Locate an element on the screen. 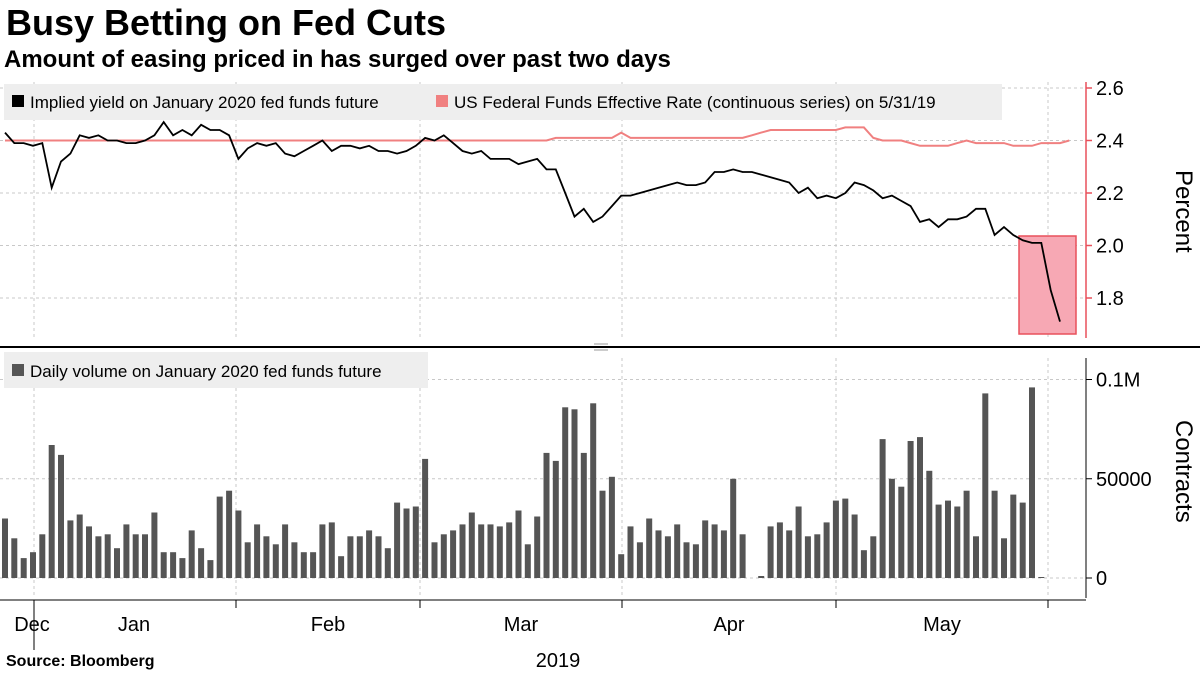 This screenshot has height=675, width=1200. bottom-legend-background is located at coordinates (216, 370).